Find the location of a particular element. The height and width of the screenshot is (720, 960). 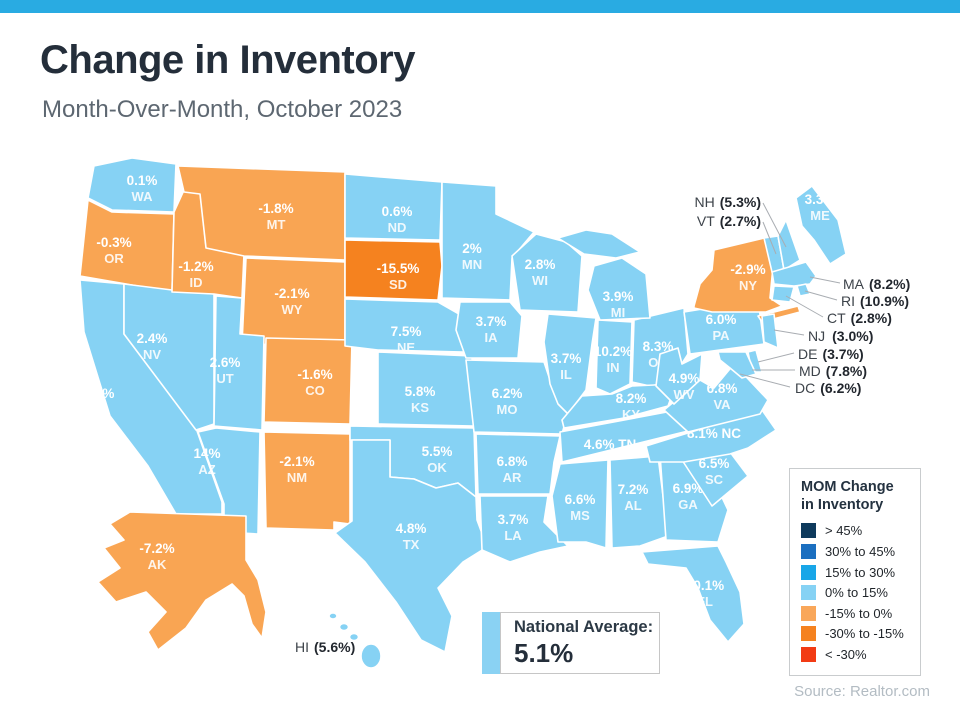

state-wy: -2.1% WY is located at coordinates (293, 302).